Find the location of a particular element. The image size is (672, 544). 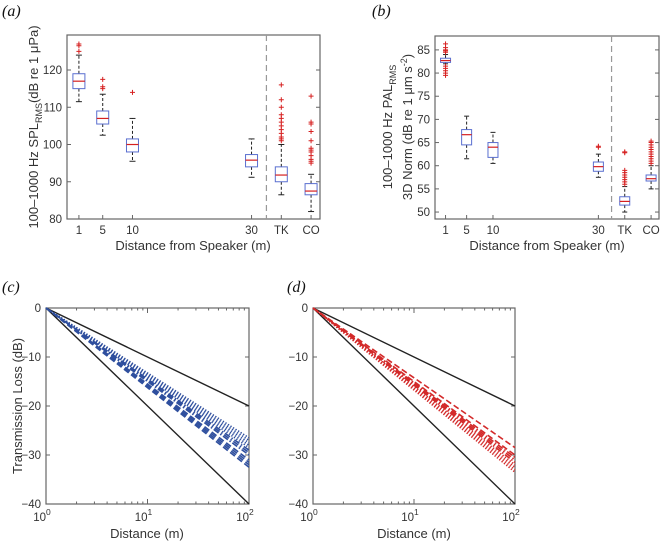

xlabel-a: Distance from Speaker (m) is located at coordinates (192, 245).